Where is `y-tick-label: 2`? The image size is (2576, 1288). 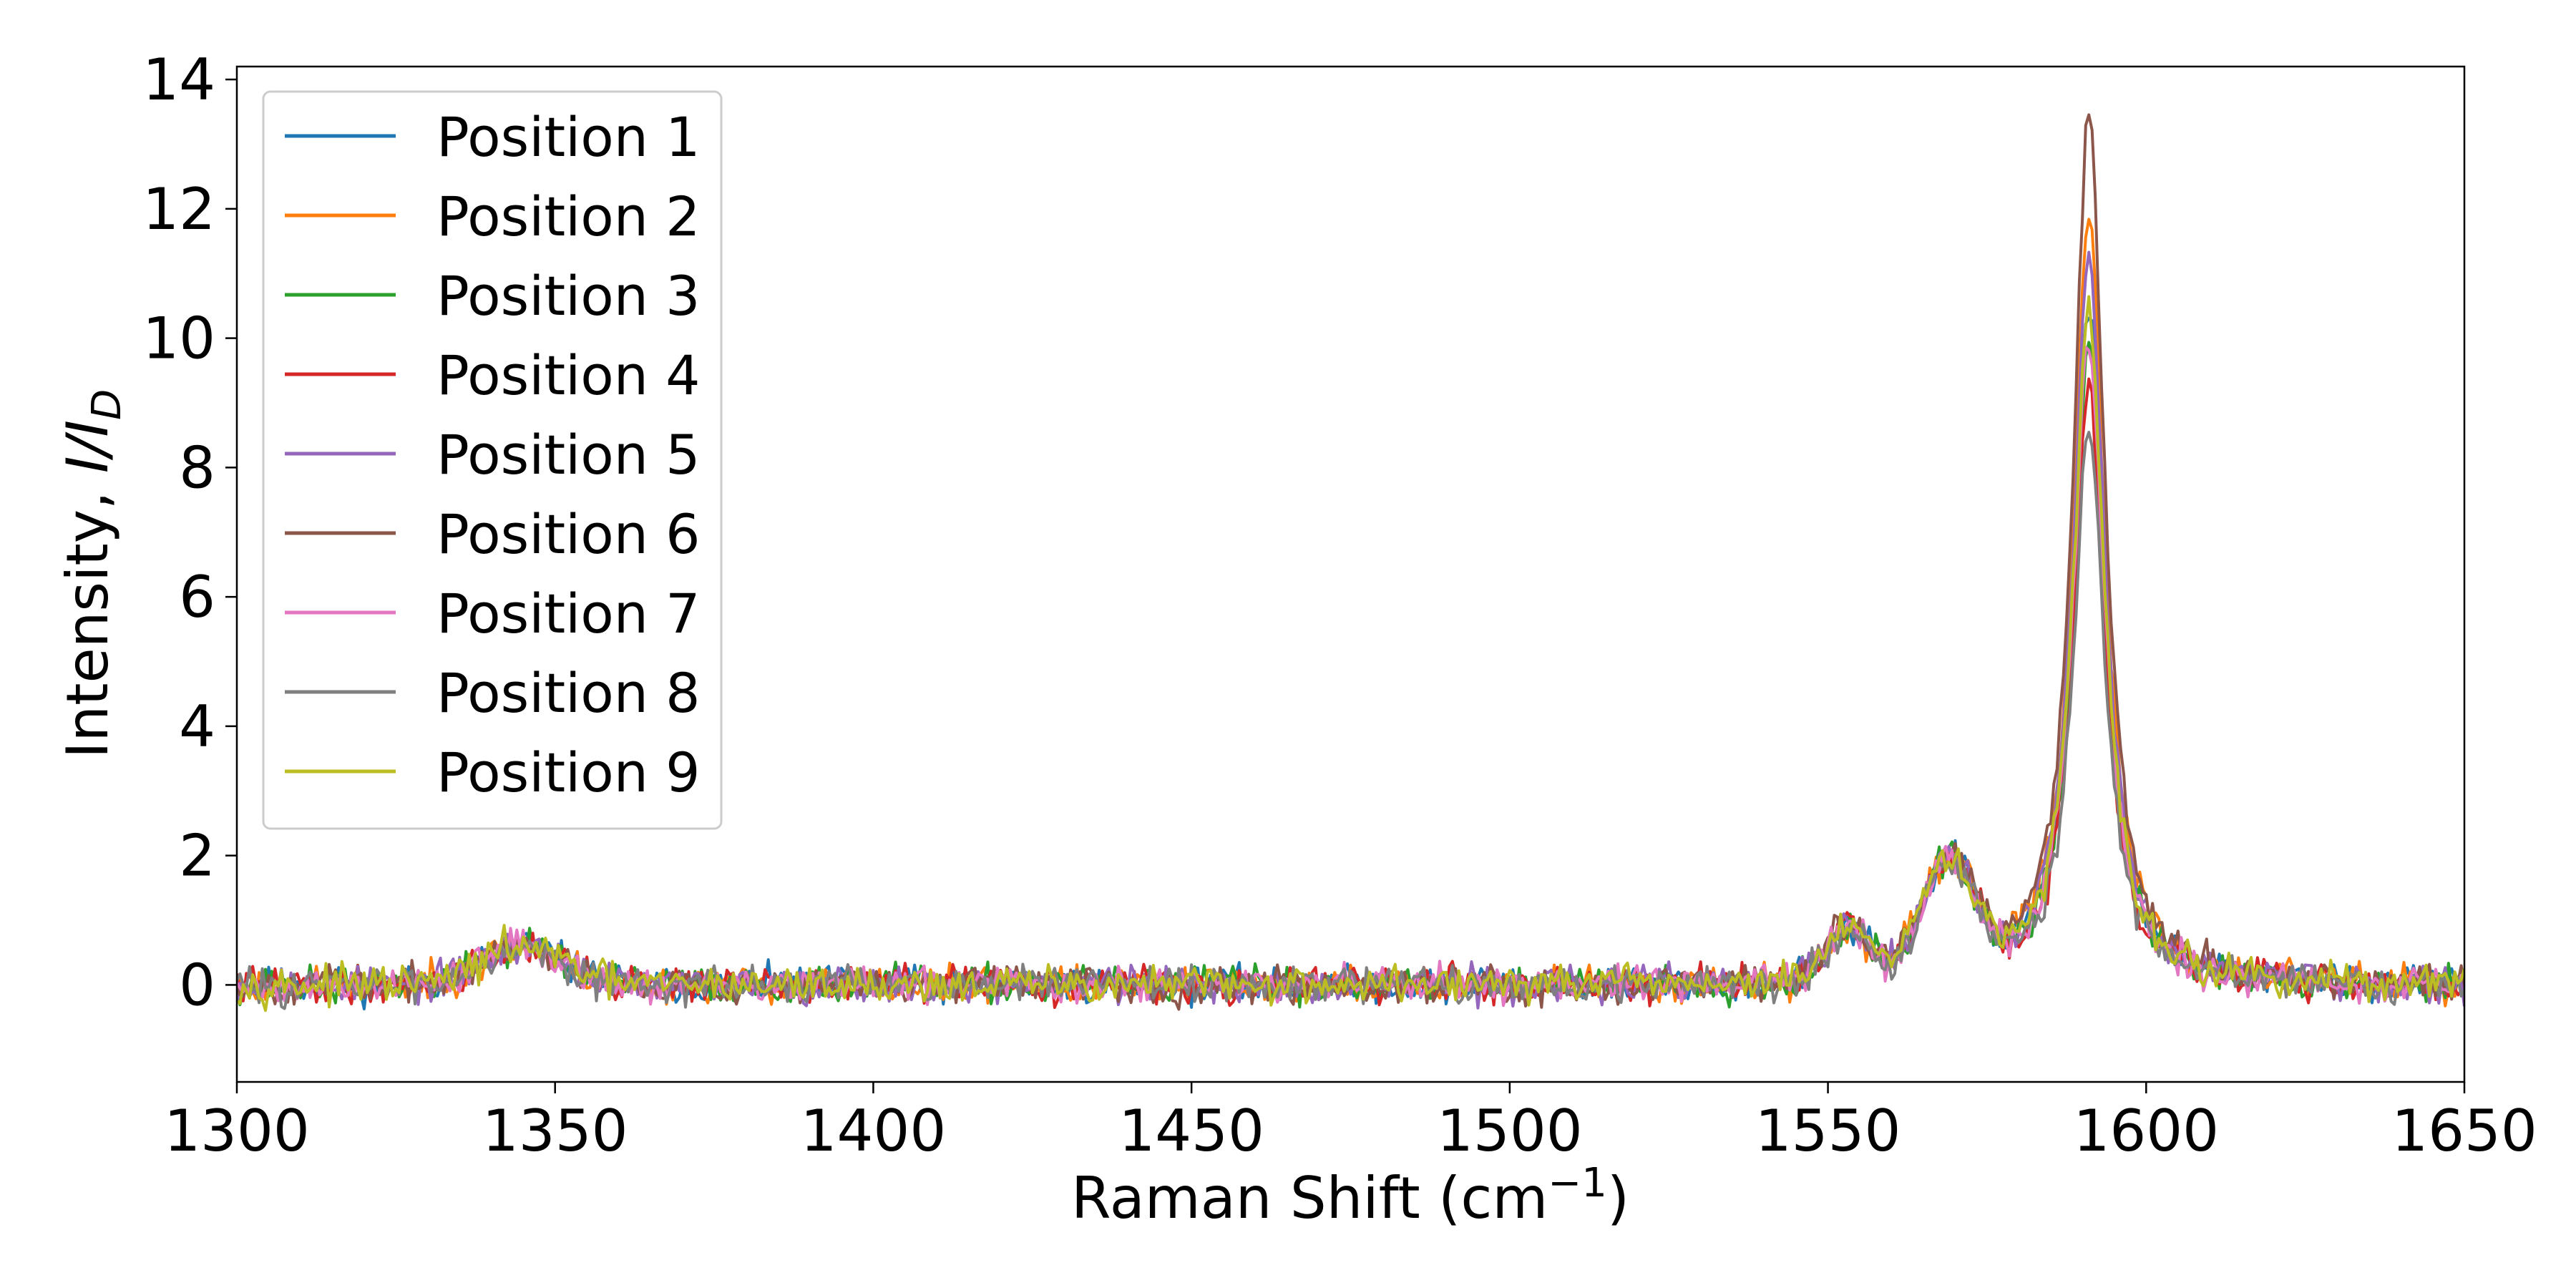 y-tick-label: 2 is located at coordinates (197, 856).